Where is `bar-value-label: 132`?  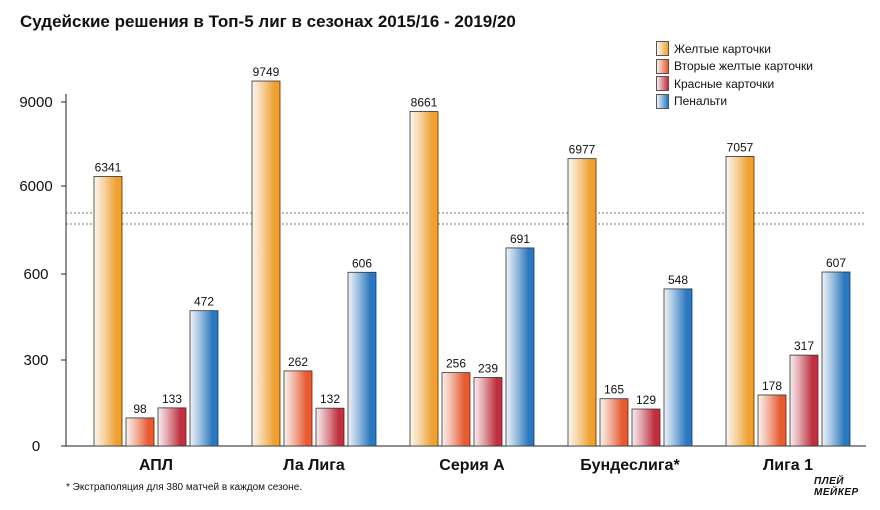 bar-value-label: 132 is located at coordinates (330, 399).